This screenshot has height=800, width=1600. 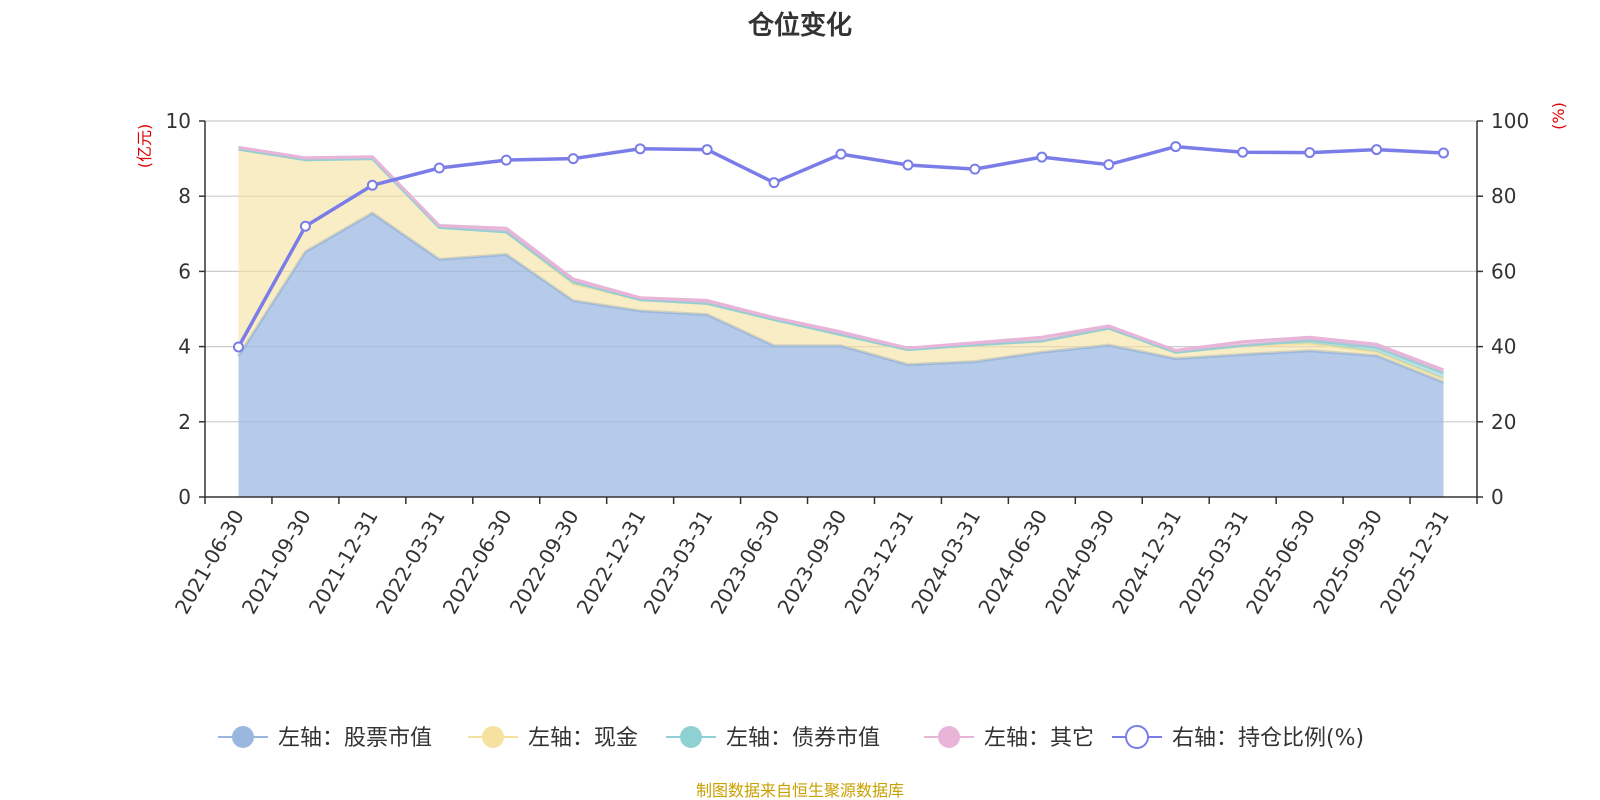 What do you see at coordinates (811, 562) in the screenshot?
I see `x-tick-label: 2023-09-30` at bounding box center [811, 562].